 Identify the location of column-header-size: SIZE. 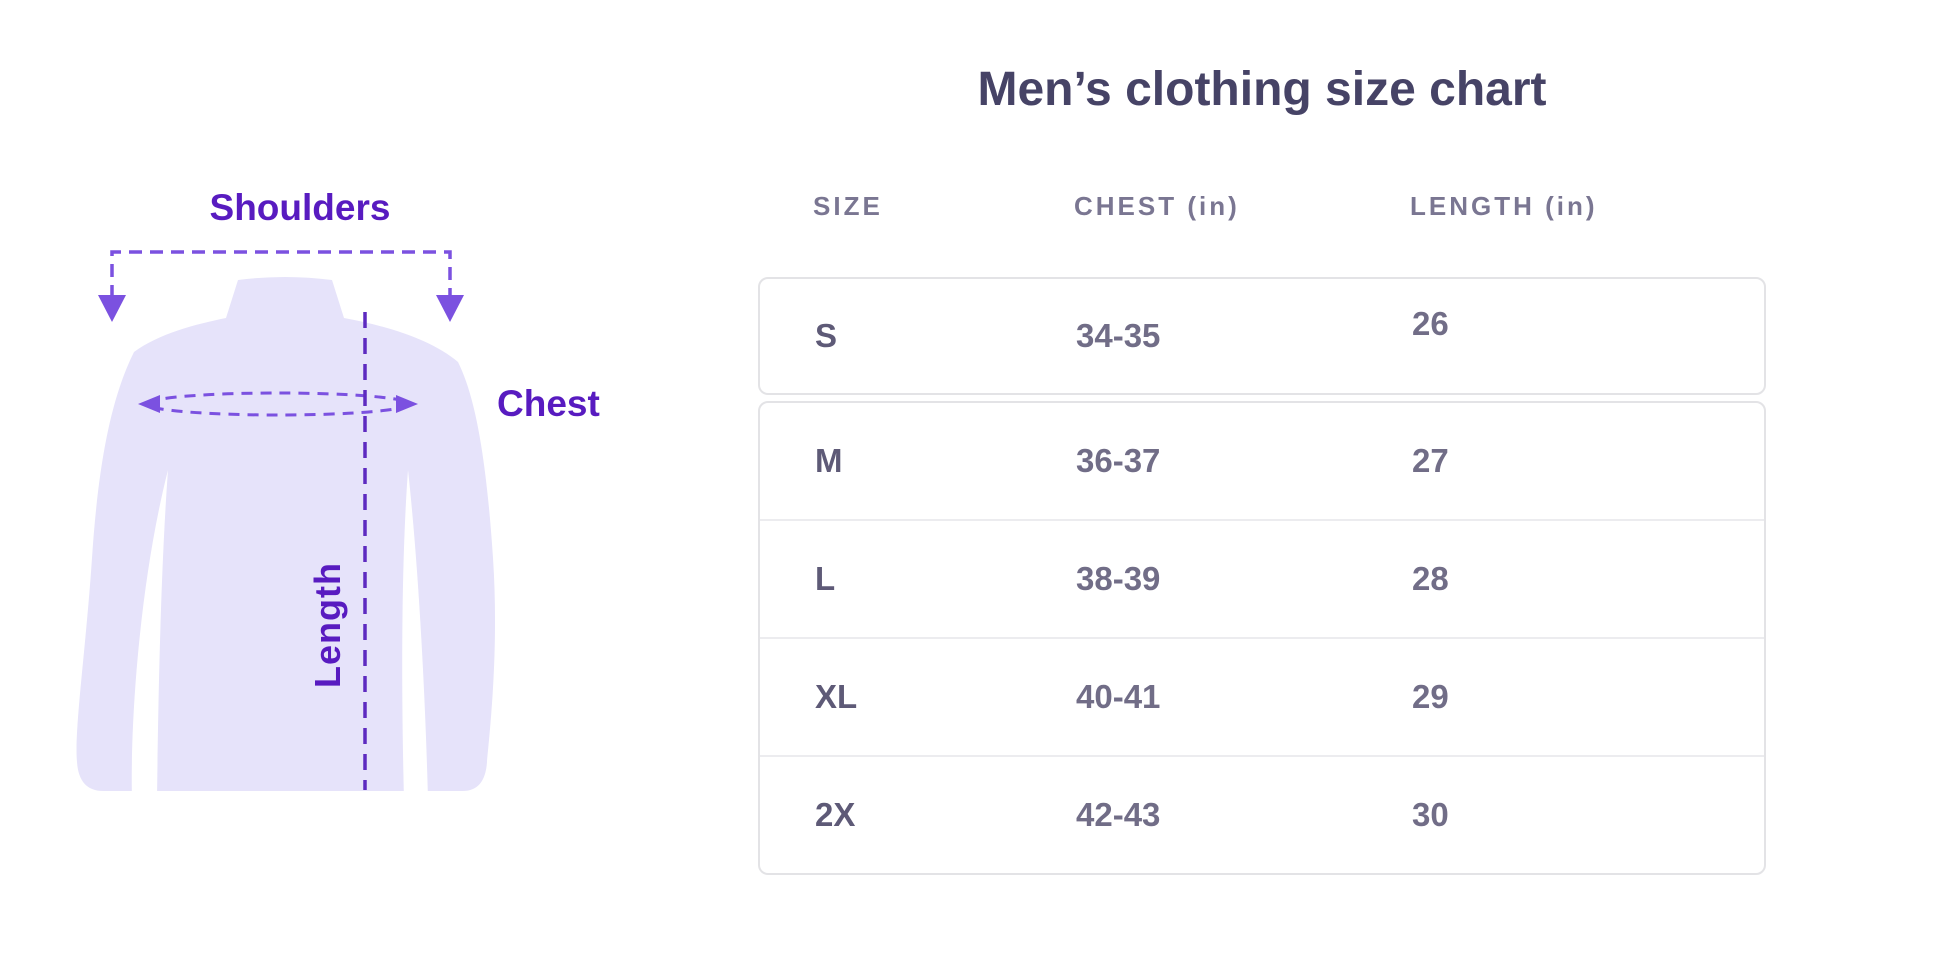
(848, 206).